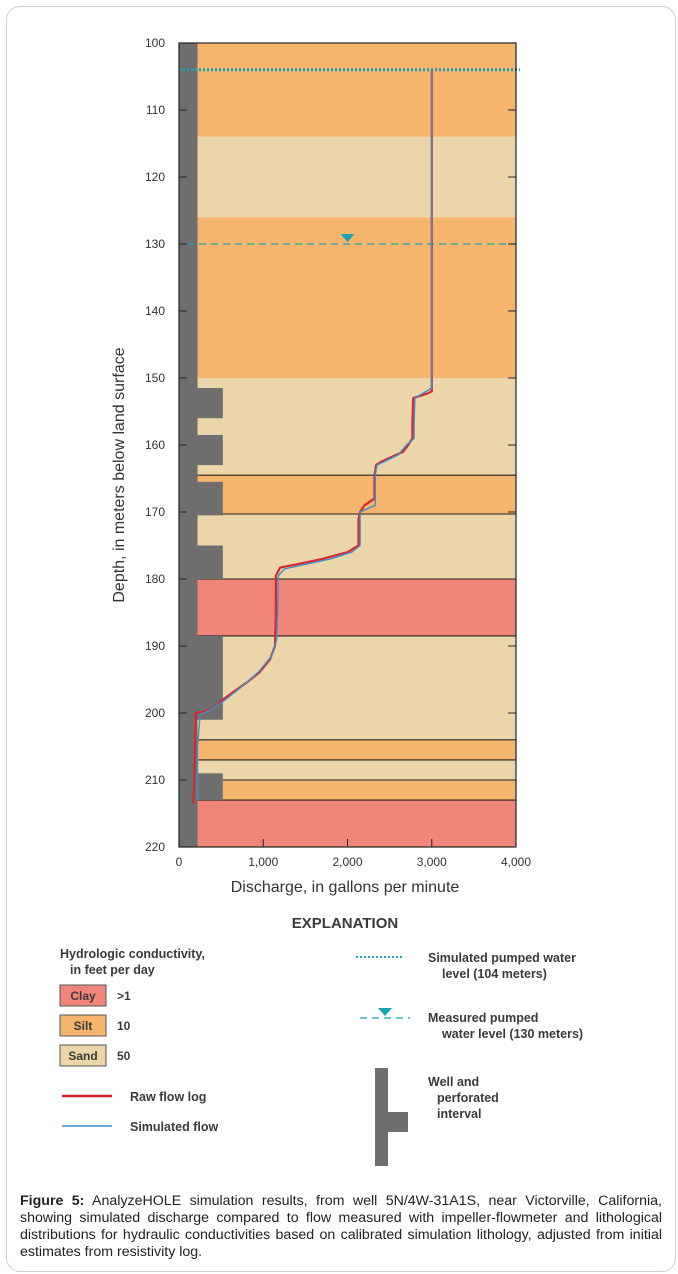  I want to click on sim-level-legend-line1: Simulated pumped water, so click(502, 958).